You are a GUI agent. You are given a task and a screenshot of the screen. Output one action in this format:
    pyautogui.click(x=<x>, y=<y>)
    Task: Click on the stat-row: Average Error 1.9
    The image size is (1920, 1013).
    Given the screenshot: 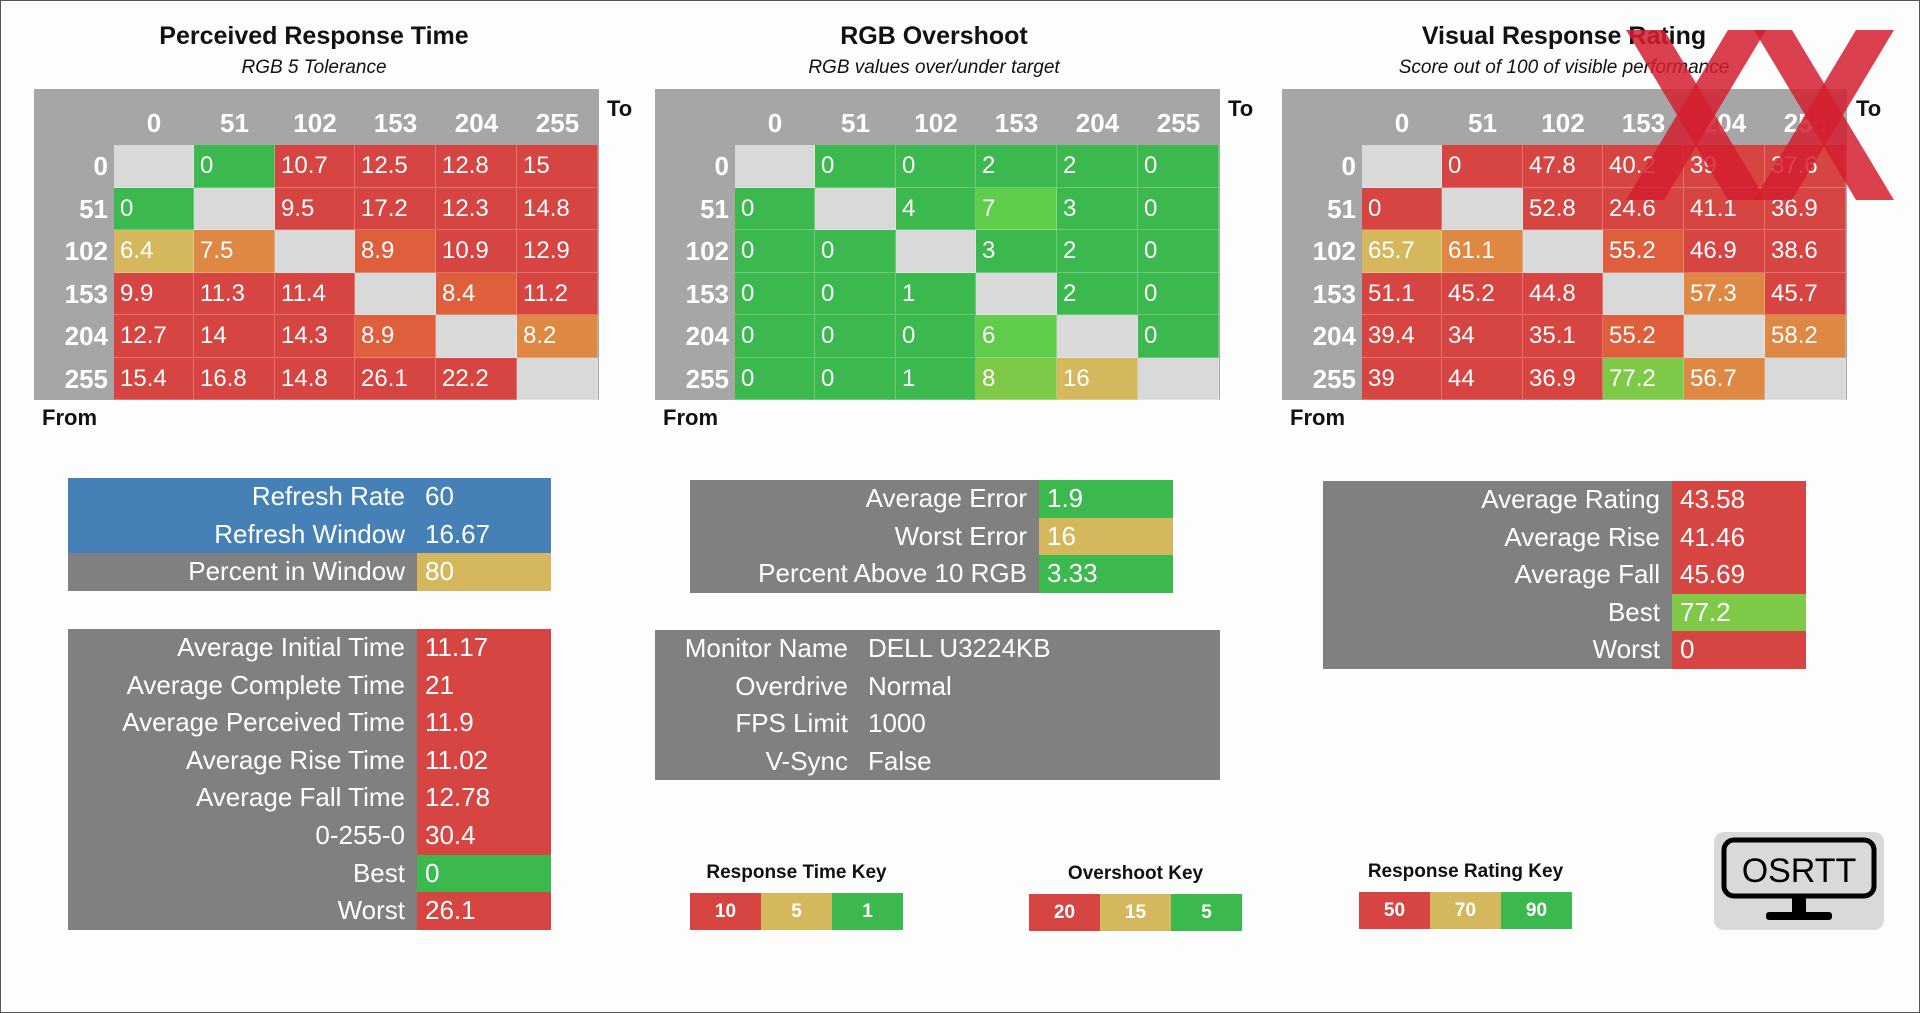 What is the action you would take?
    pyautogui.click(x=931, y=499)
    